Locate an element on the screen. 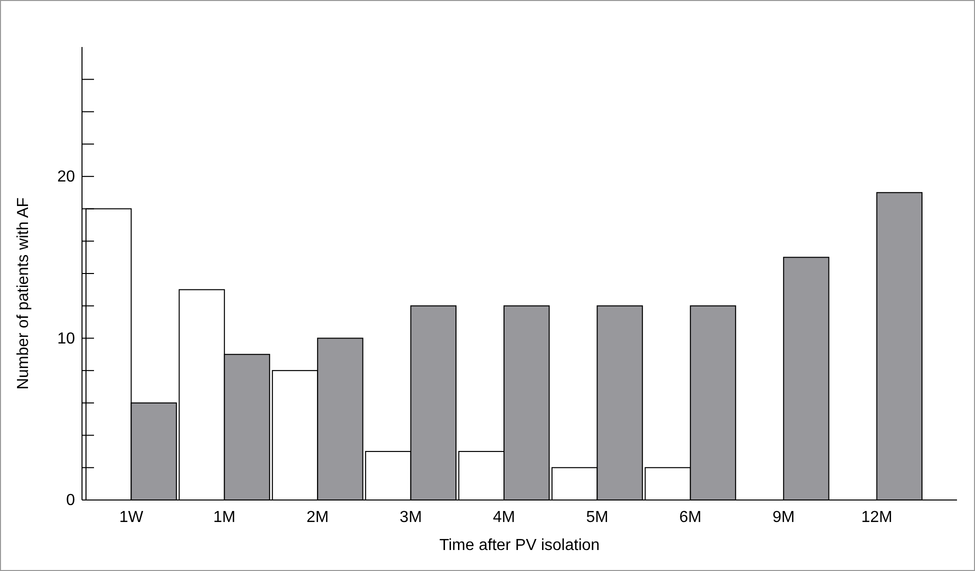  x-axis-title: Time after PV isolation is located at coordinates (519, 545).